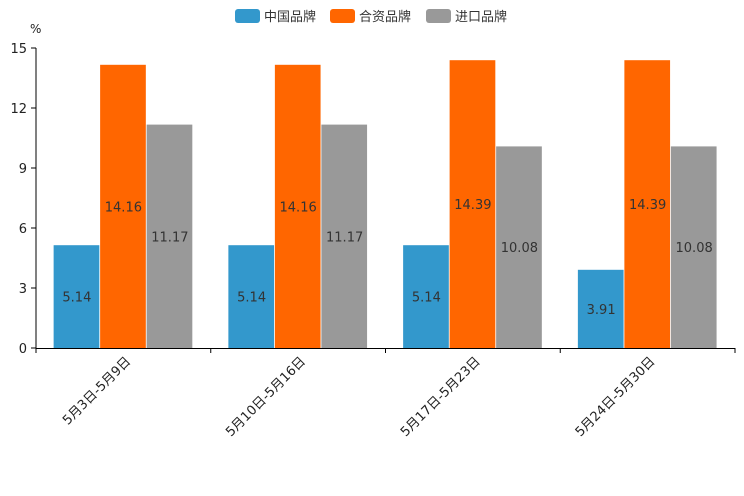 This screenshot has height=496, width=744. I want to click on bar-series3-cat3, so click(519, 247).